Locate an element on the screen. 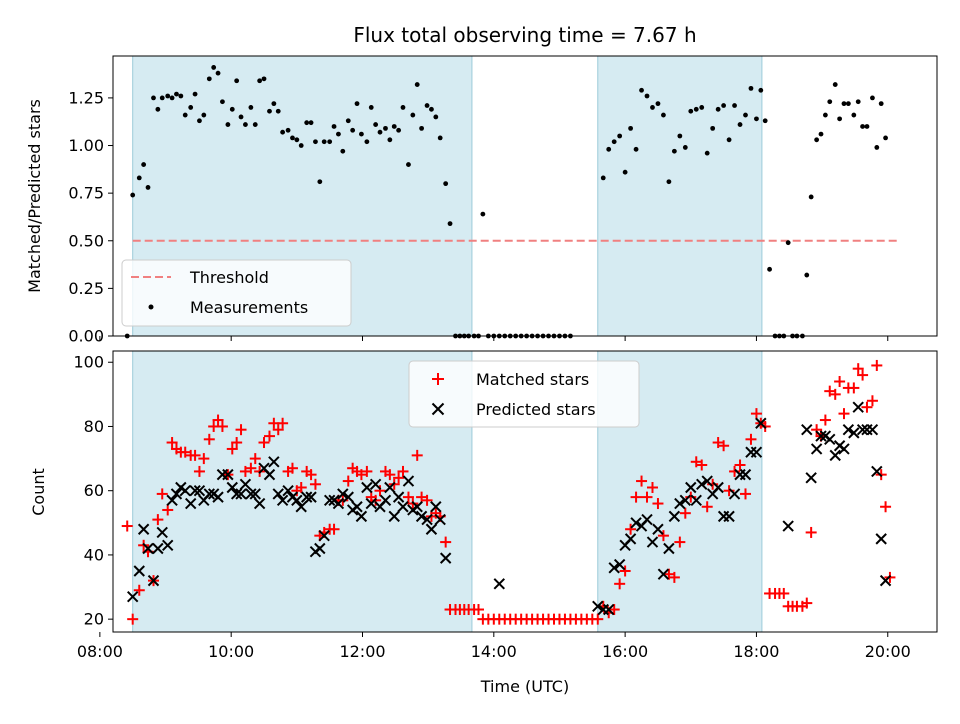 This screenshot has width=960, height=724. bottom-y-axis-ticks: 20 40 60 80 100 is located at coordinates (93, 491).